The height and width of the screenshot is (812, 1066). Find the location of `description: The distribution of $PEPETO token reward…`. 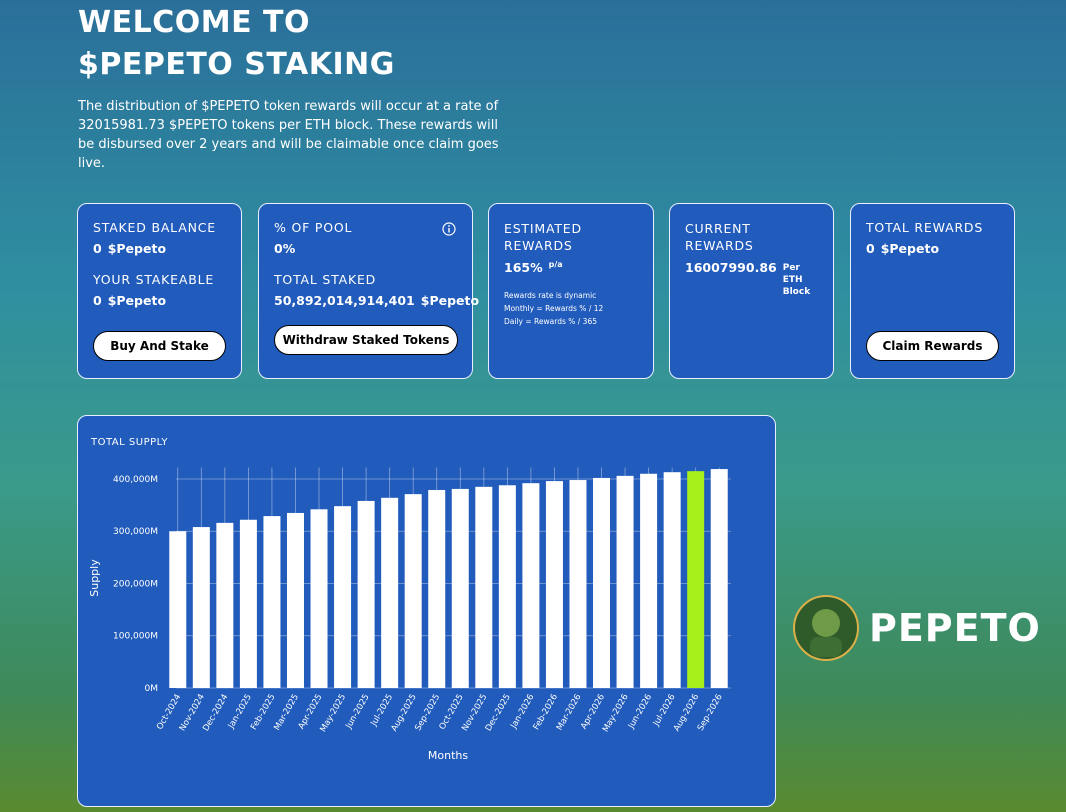

description: The distribution of $PEPETO token reward… is located at coordinates (288, 135).